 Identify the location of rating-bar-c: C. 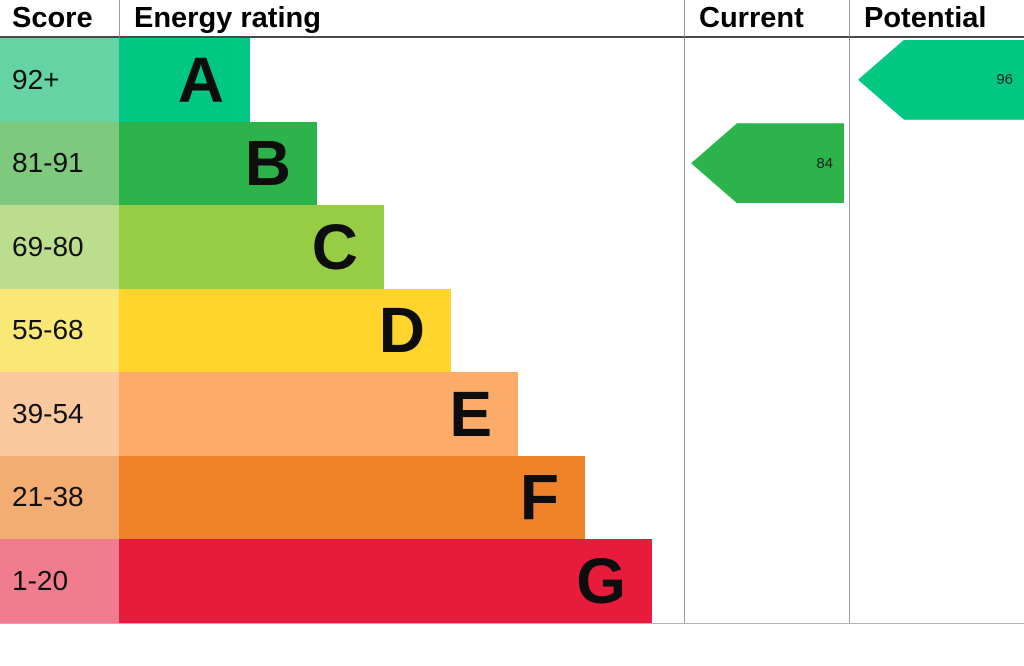
(251, 247).